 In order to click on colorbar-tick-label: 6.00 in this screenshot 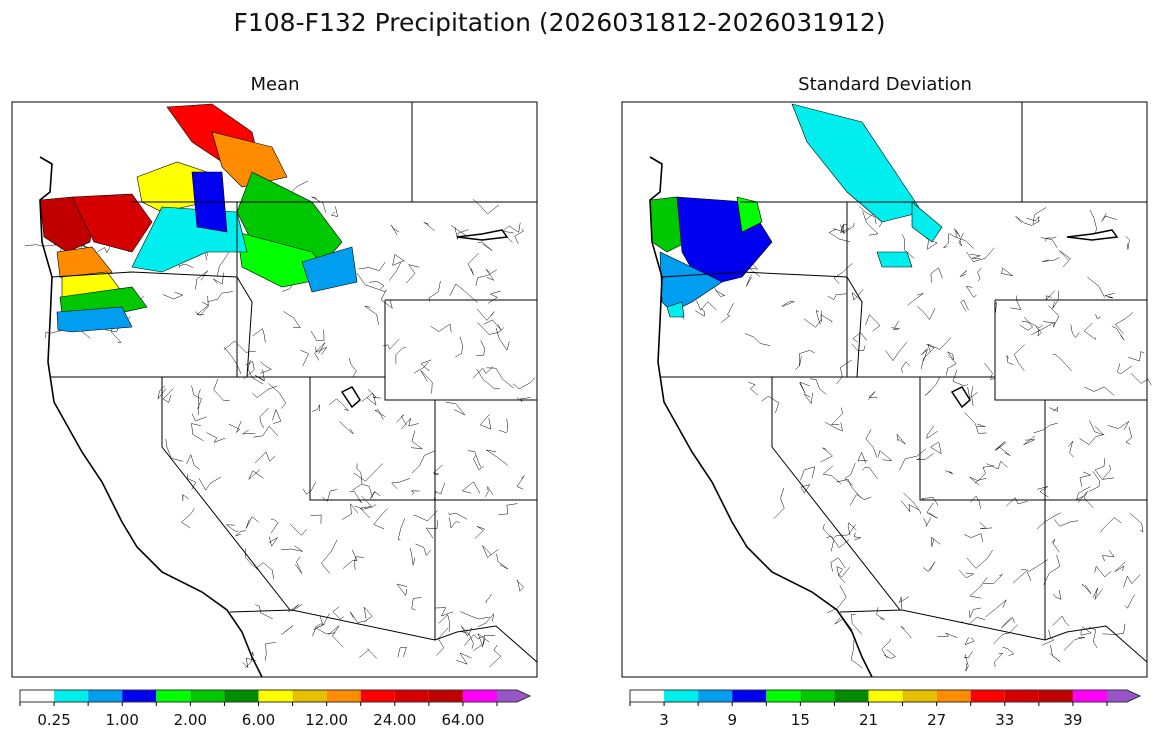, I will do `click(258, 720)`.